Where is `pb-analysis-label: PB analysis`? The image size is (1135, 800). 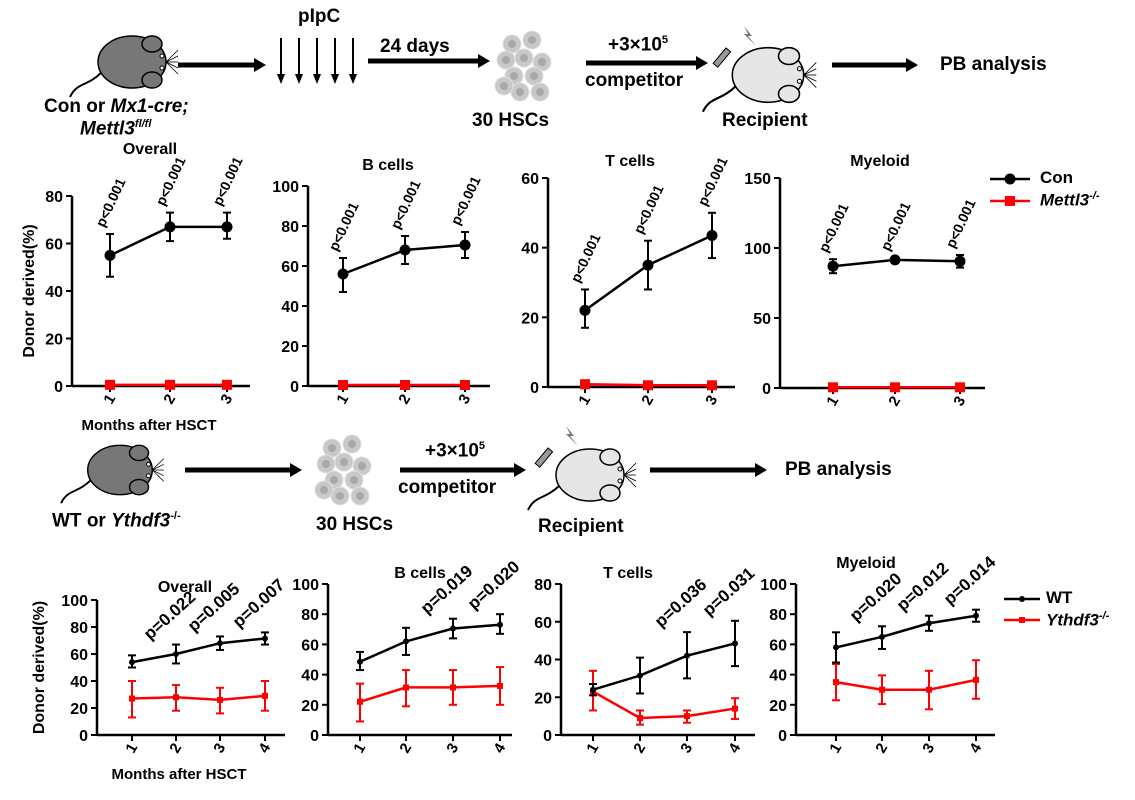
pb-analysis-label: PB analysis is located at coordinates (993, 64).